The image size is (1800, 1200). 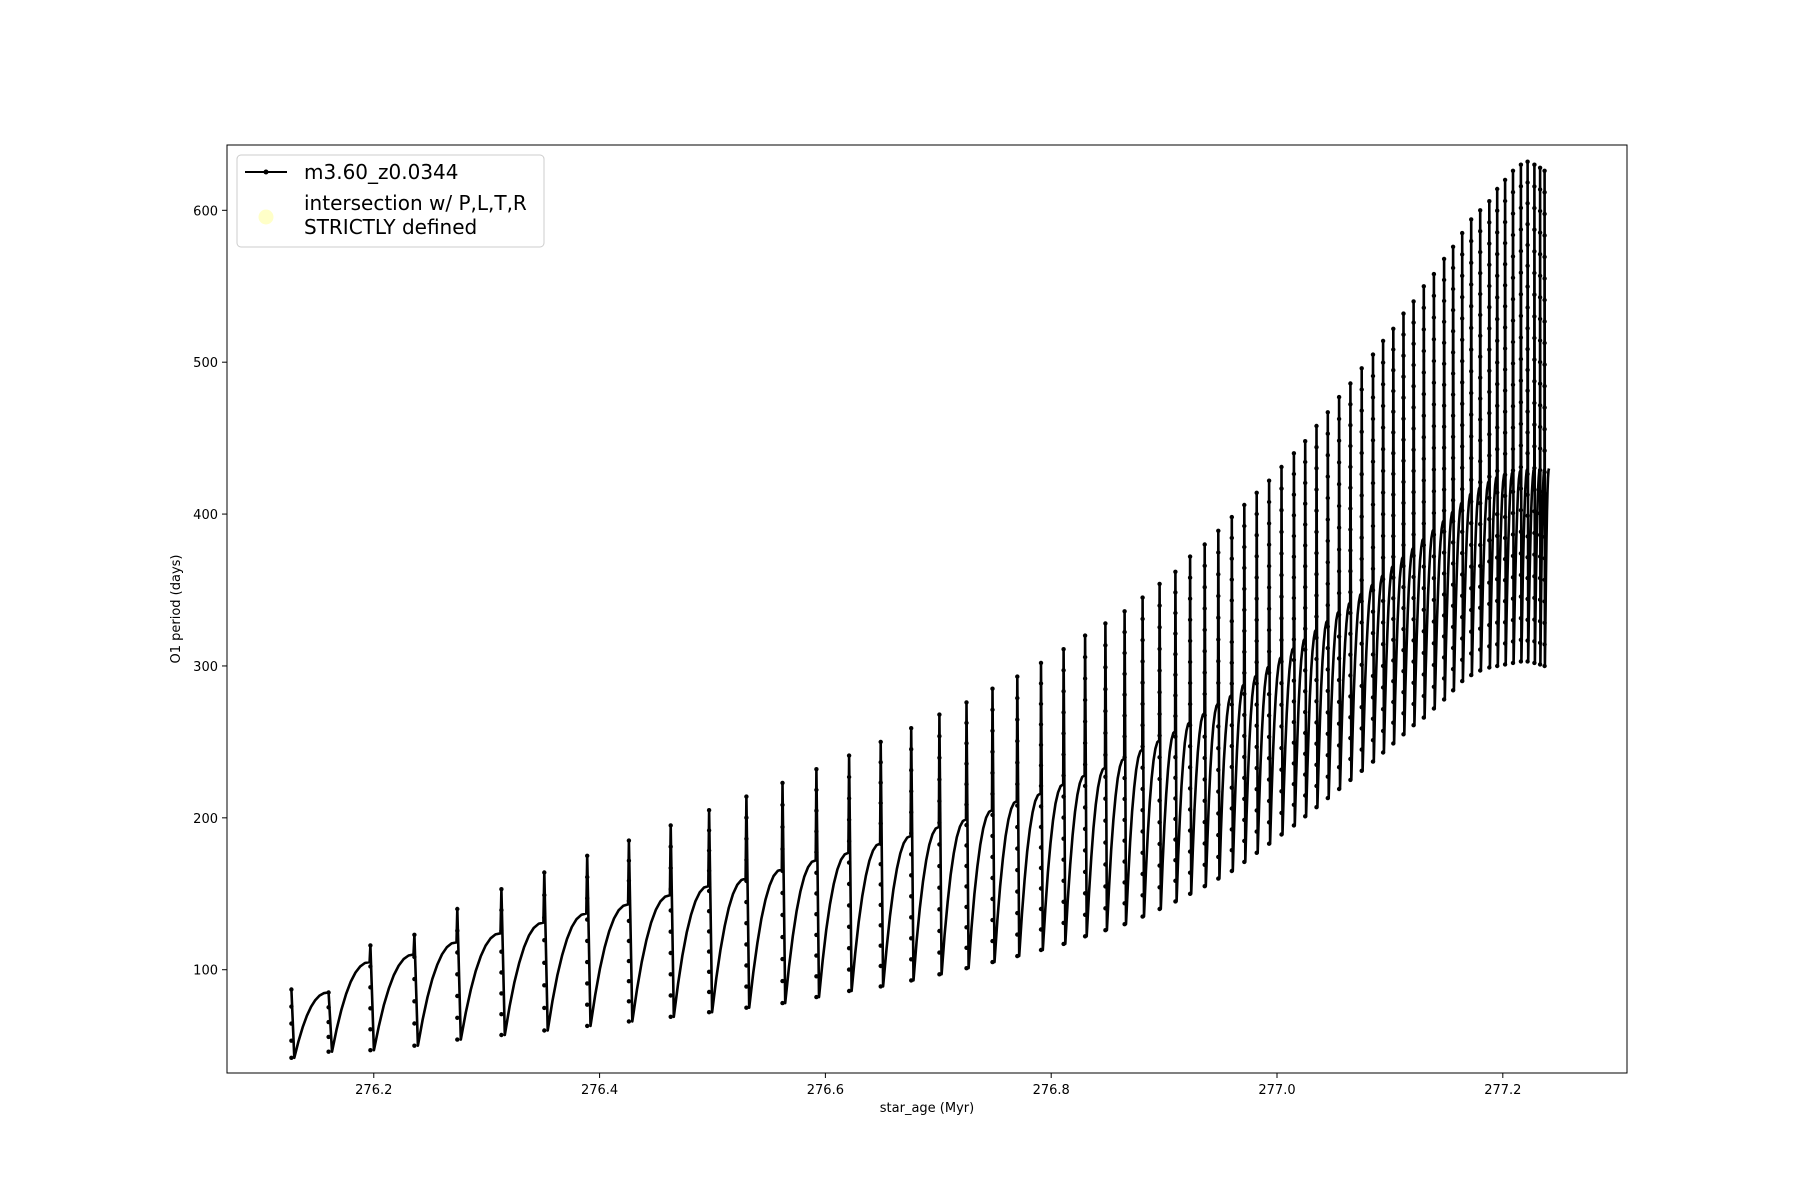 I want to click on x-tick-label: 277.0, so click(x=1276, y=1090).